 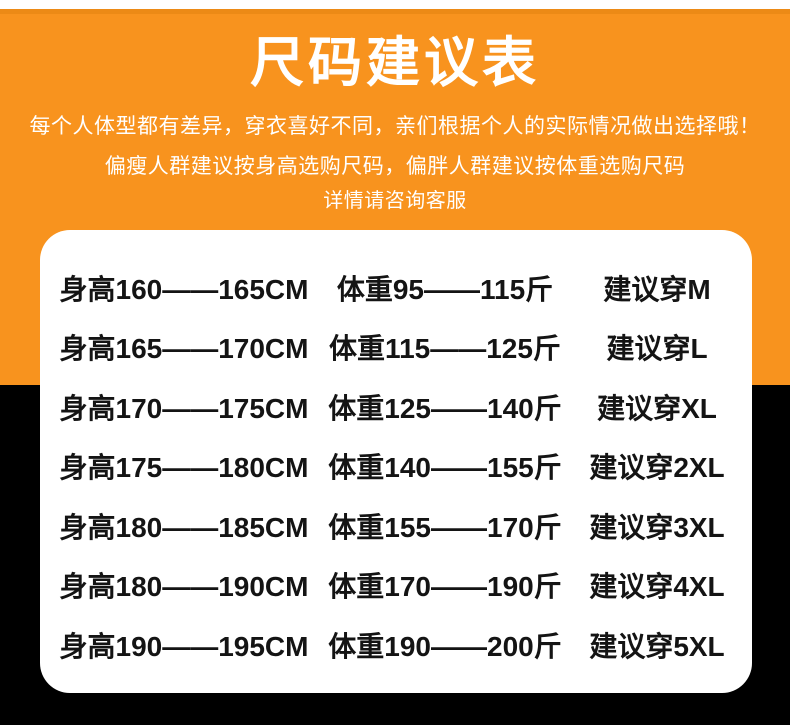 I want to click on page-title: 尺码建议表, so click(x=395, y=63).